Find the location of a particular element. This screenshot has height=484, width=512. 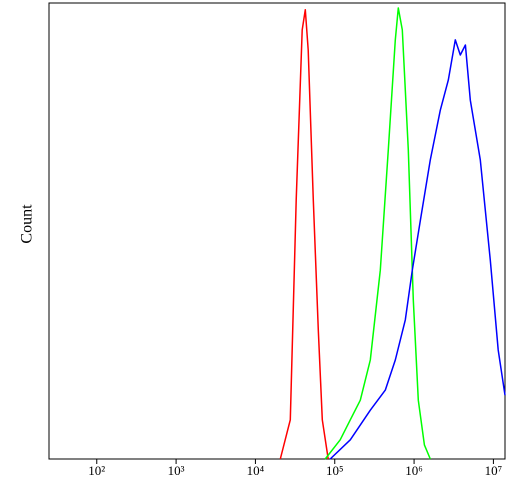

x-tick-label: 10³ is located at coordinates (176, 470).